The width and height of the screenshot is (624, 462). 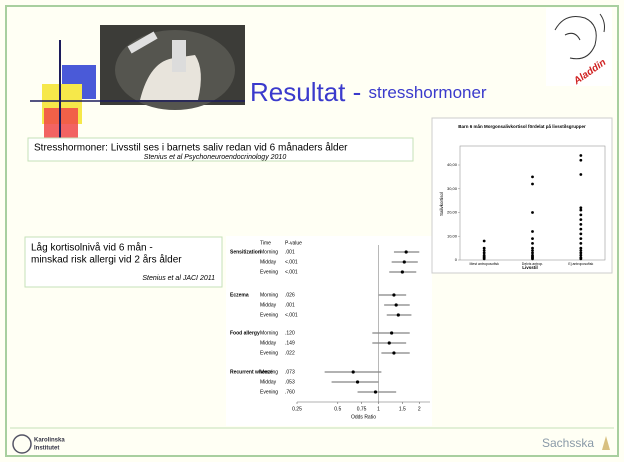 I want to click on x-axis-label: Odds Ratio, so click(x=363, y=417).